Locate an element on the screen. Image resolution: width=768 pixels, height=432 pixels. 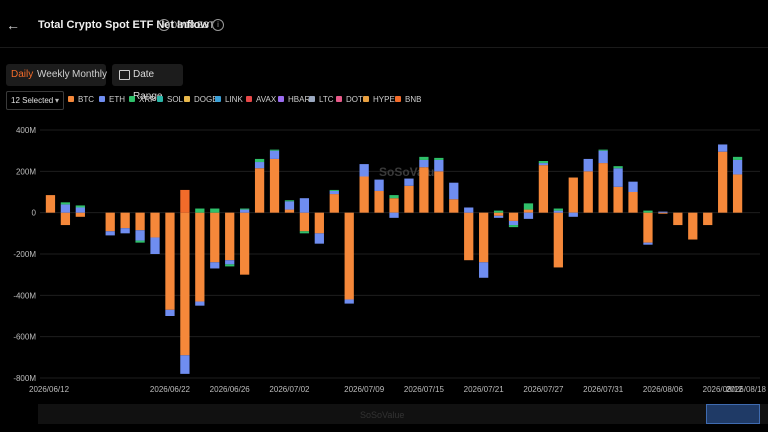
tab-monthly: Monthly is located at coordinates (90, 74).